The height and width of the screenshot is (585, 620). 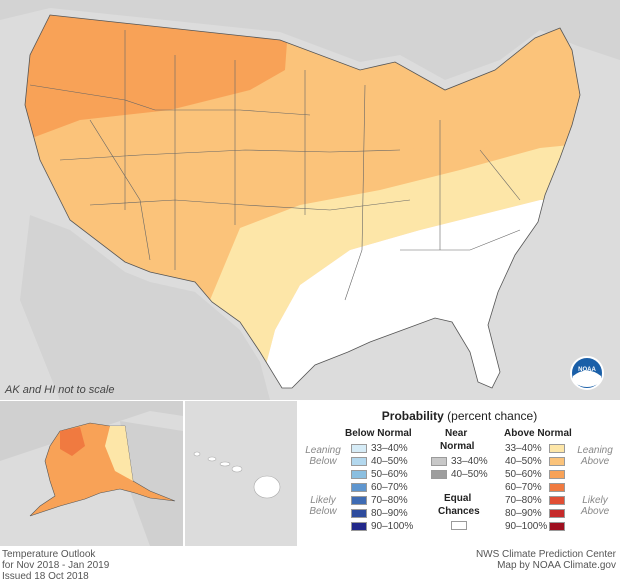 I want to click on mexico-land, so click(x=145, y=307).